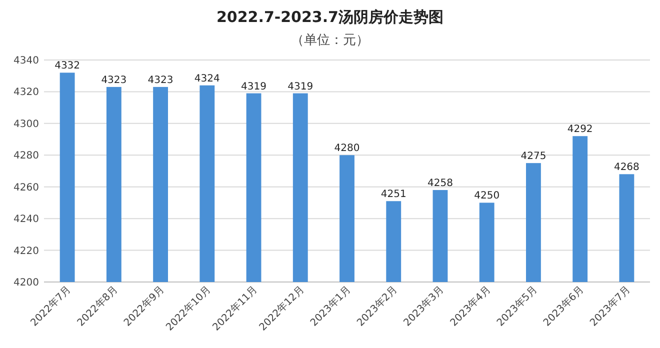 This screenshot has width=660, height=348. What do you see at coordinates (440, 184) in the screenshot?
I see `data-label: 4258` at bounding box center [440, 184].